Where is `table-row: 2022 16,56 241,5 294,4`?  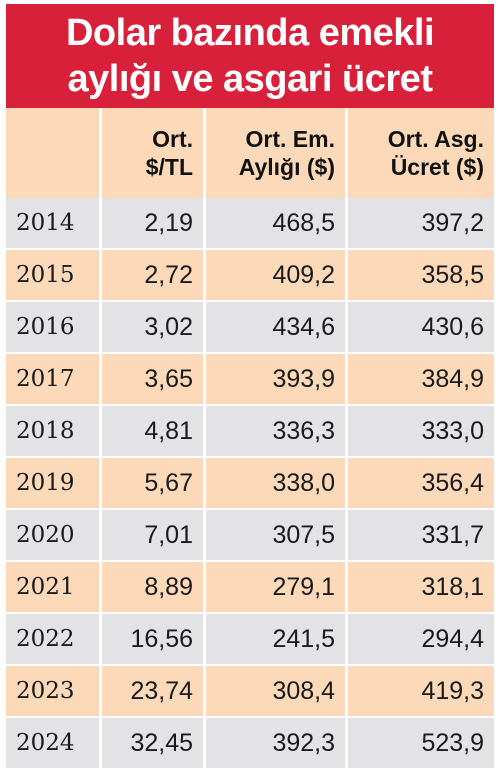
table-row: 2022 16,56 241,5 294,4 is located at coordinates (250, 640).